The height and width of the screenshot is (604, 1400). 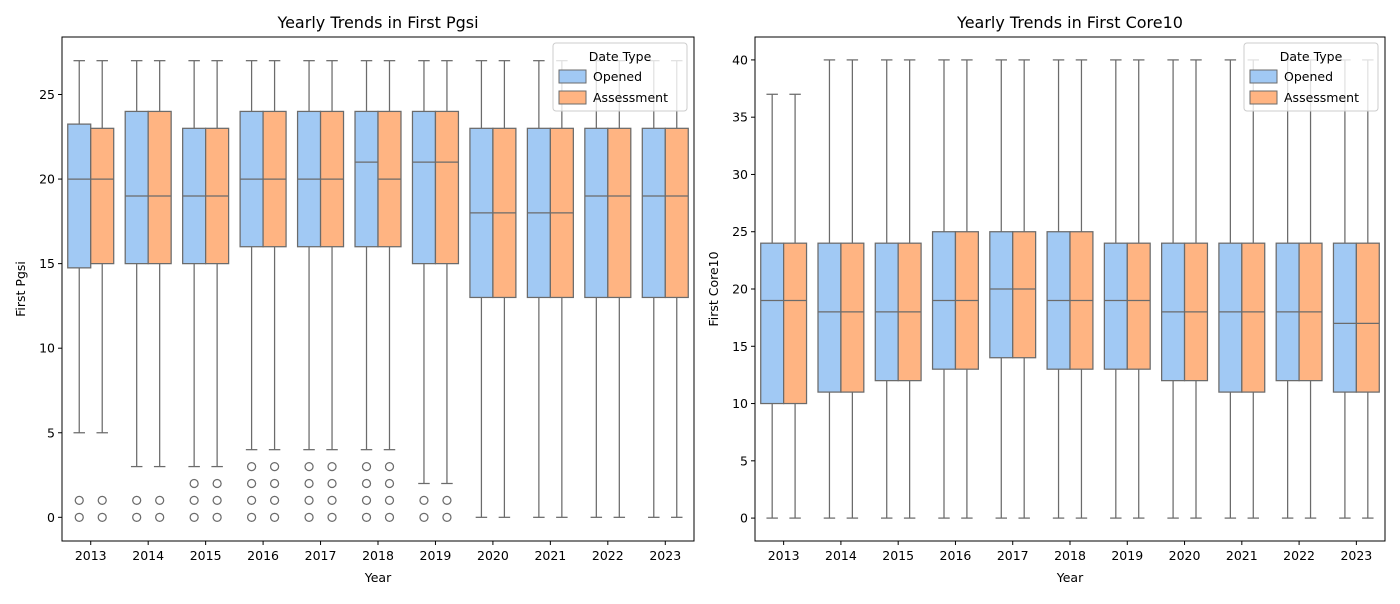 I want to click on box-2019-opened, so click(x=1115, y=289).